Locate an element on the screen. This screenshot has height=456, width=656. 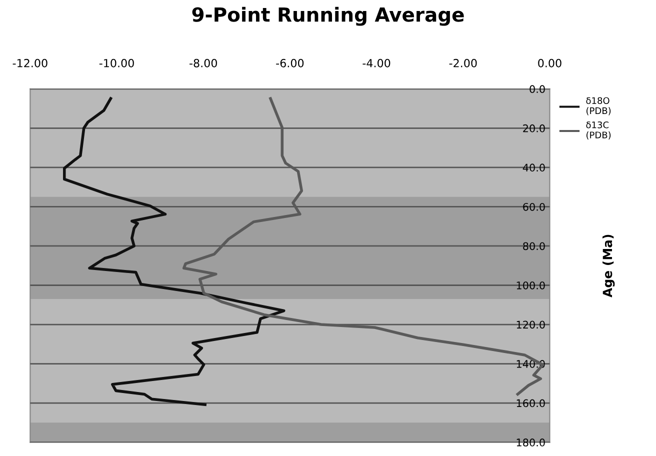
y-tick-label: 20.0 is located at coordinates (534, 128).